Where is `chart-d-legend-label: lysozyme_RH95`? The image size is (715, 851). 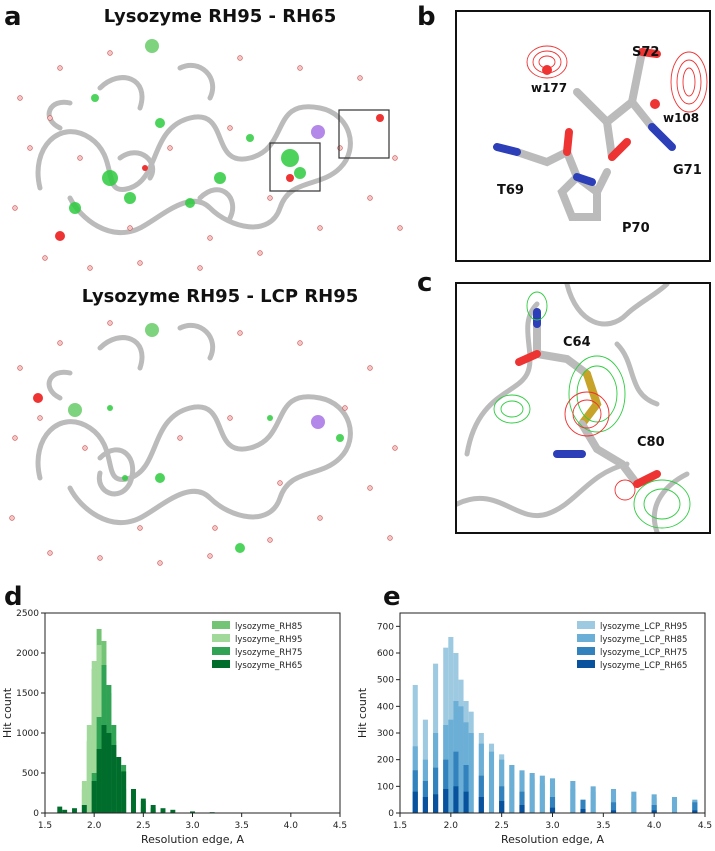
chart-d-legend-label: lysozyme_RH95 is located at coordinates (268, 640).